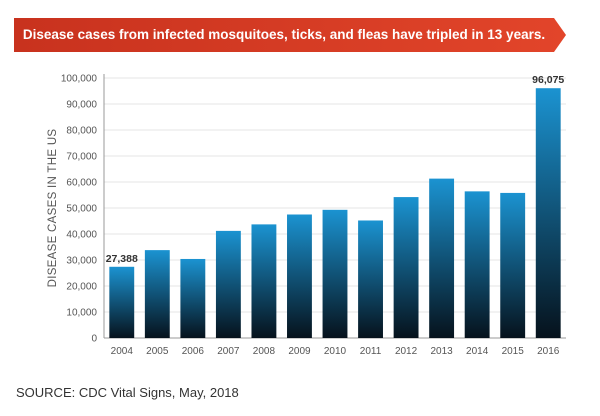 Image resolution: width=600 pixels, height=416 pixels. Describe the element at coordinates (81, 261) in the screenshot. I see `y-tick-label: 30,000` at that location.